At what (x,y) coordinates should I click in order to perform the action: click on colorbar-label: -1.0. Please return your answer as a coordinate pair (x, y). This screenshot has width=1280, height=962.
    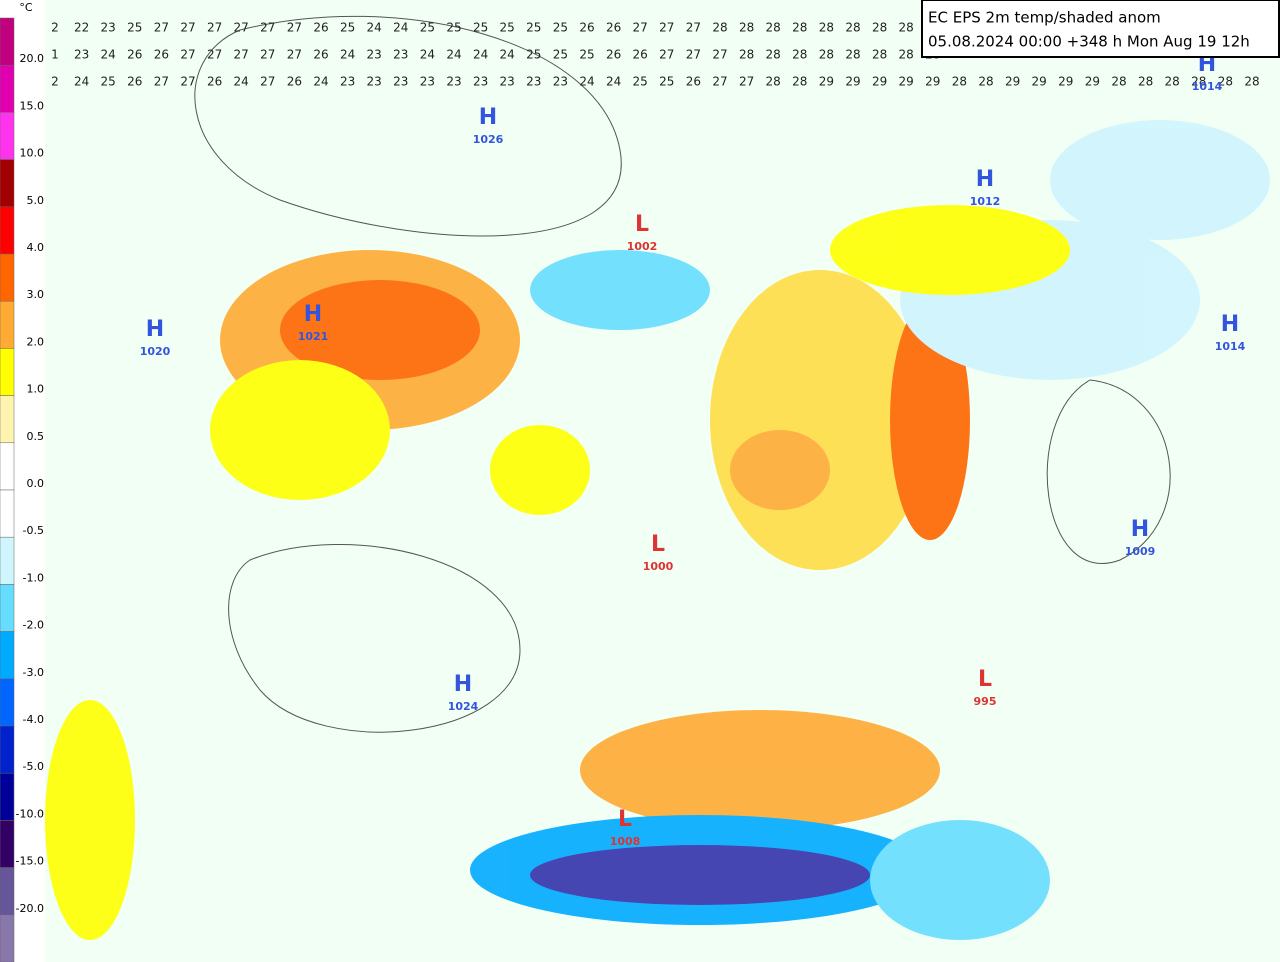
    Looking at the image, I should click on (33, 577).